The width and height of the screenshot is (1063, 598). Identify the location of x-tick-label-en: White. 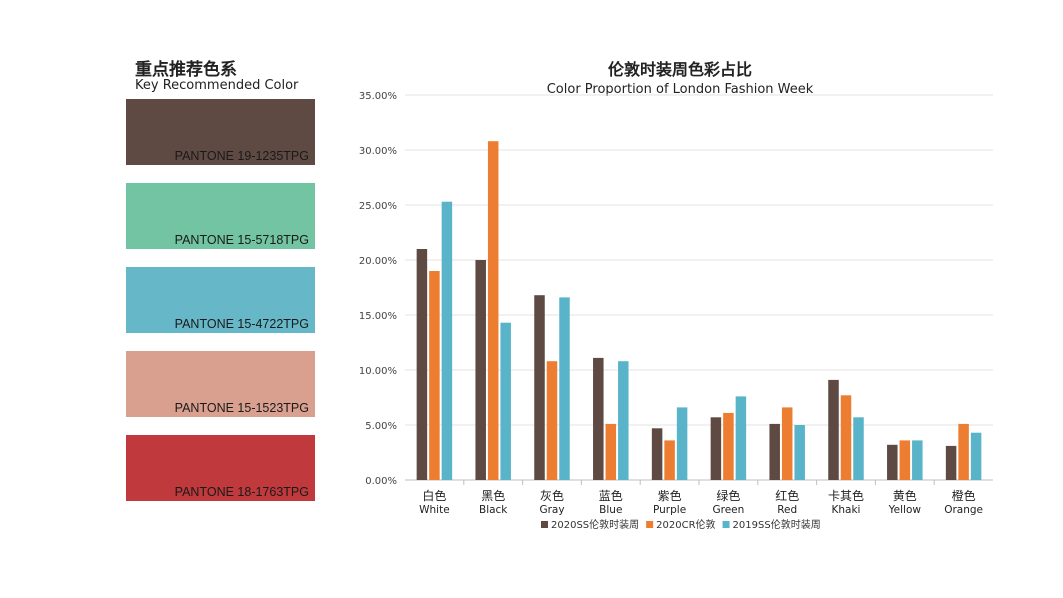
(434, 510).